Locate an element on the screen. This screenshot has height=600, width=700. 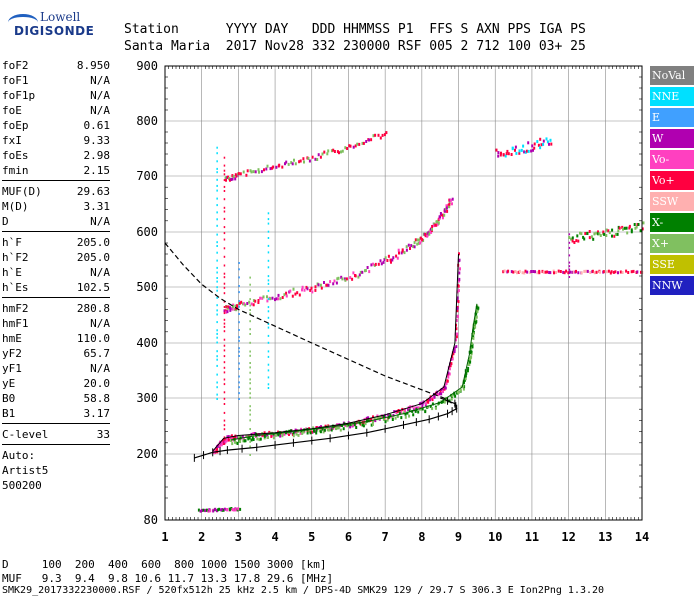
legend-item: Vo- is located at coordinates (672, 159).